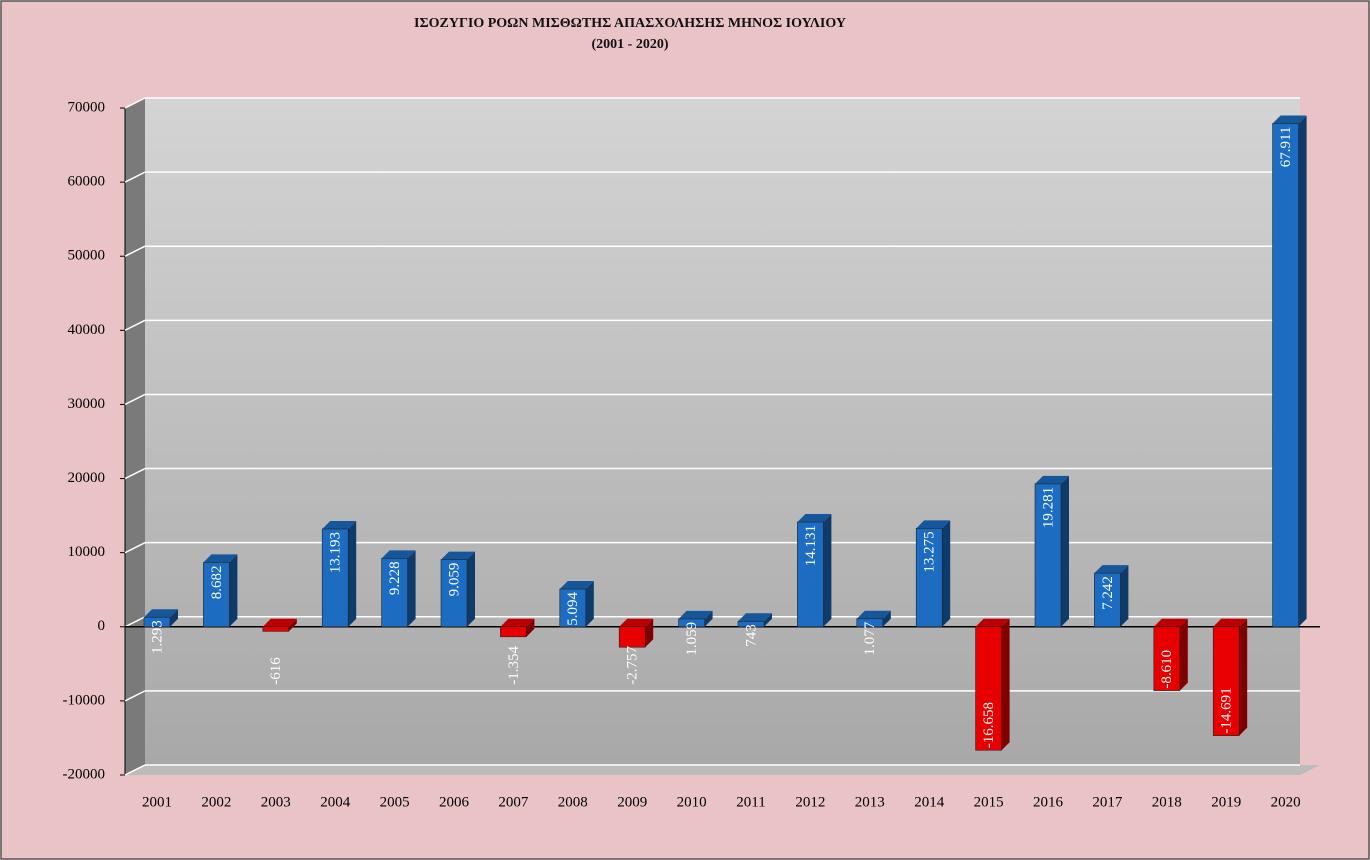 This screenshot has width=1370, height=860. Describe the element at coordinates (513, 802) in the screenshot. I see `x-tick-label: 2007` at that location.